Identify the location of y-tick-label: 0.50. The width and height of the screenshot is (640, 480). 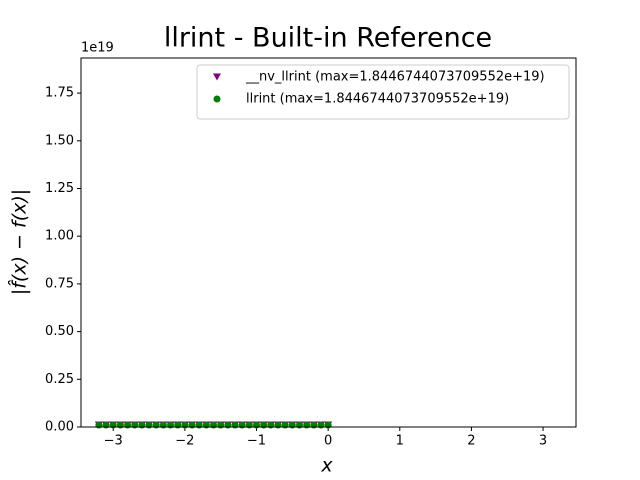
(59, 331).